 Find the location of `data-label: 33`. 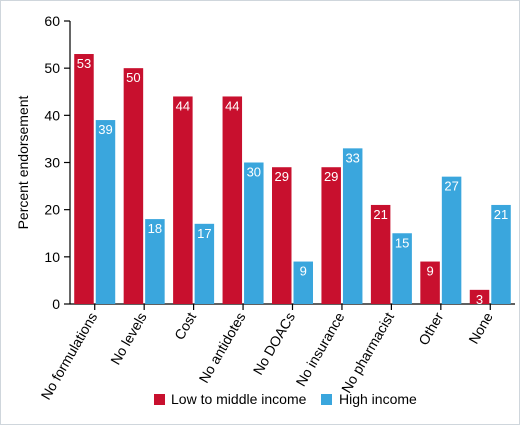

data-label: 33 is located at coordinates (352, 157).